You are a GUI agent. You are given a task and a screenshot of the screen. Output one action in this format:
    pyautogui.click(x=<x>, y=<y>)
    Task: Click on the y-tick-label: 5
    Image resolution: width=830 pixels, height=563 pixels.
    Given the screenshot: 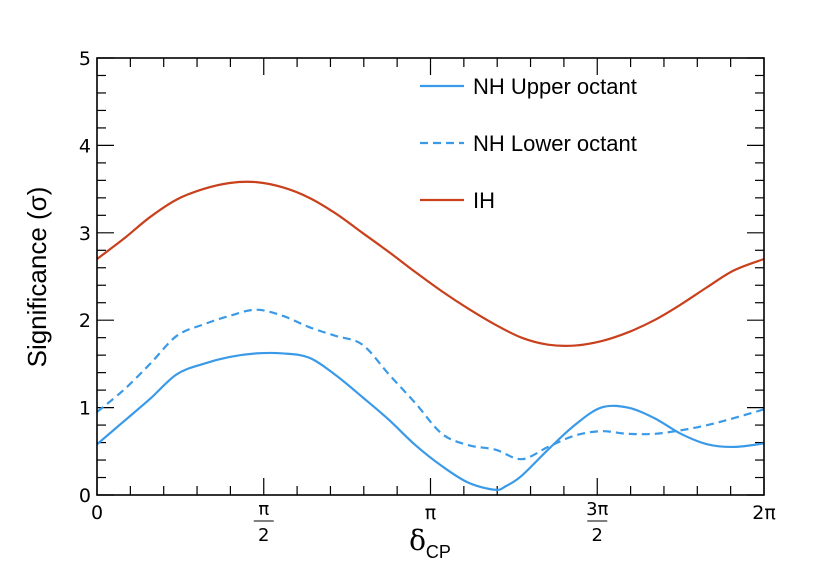 What is the action you would take?
    pyautogui.click(x=85, y=59)
    